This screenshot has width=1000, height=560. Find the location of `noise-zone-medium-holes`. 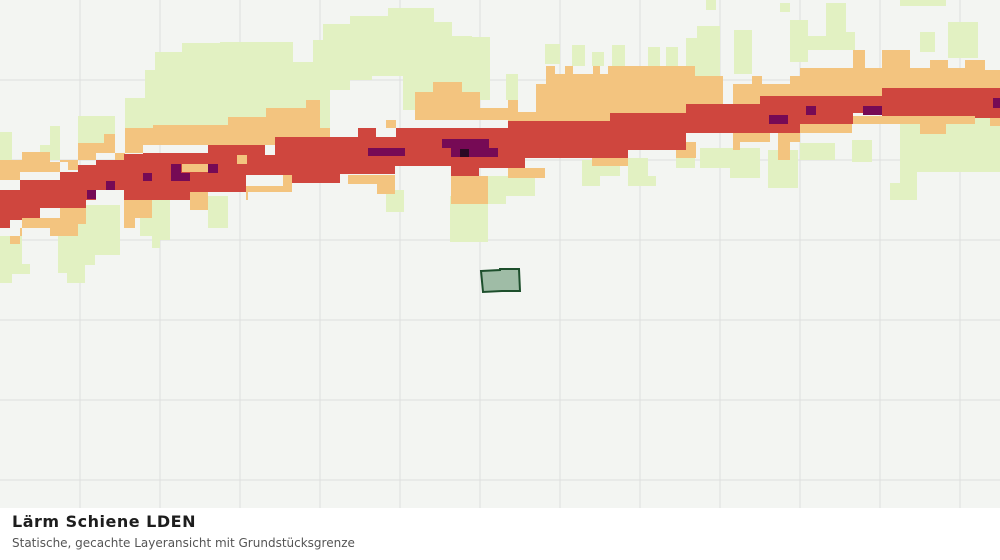

noise-zone-medium-holes is located at coordinates (134, 191).